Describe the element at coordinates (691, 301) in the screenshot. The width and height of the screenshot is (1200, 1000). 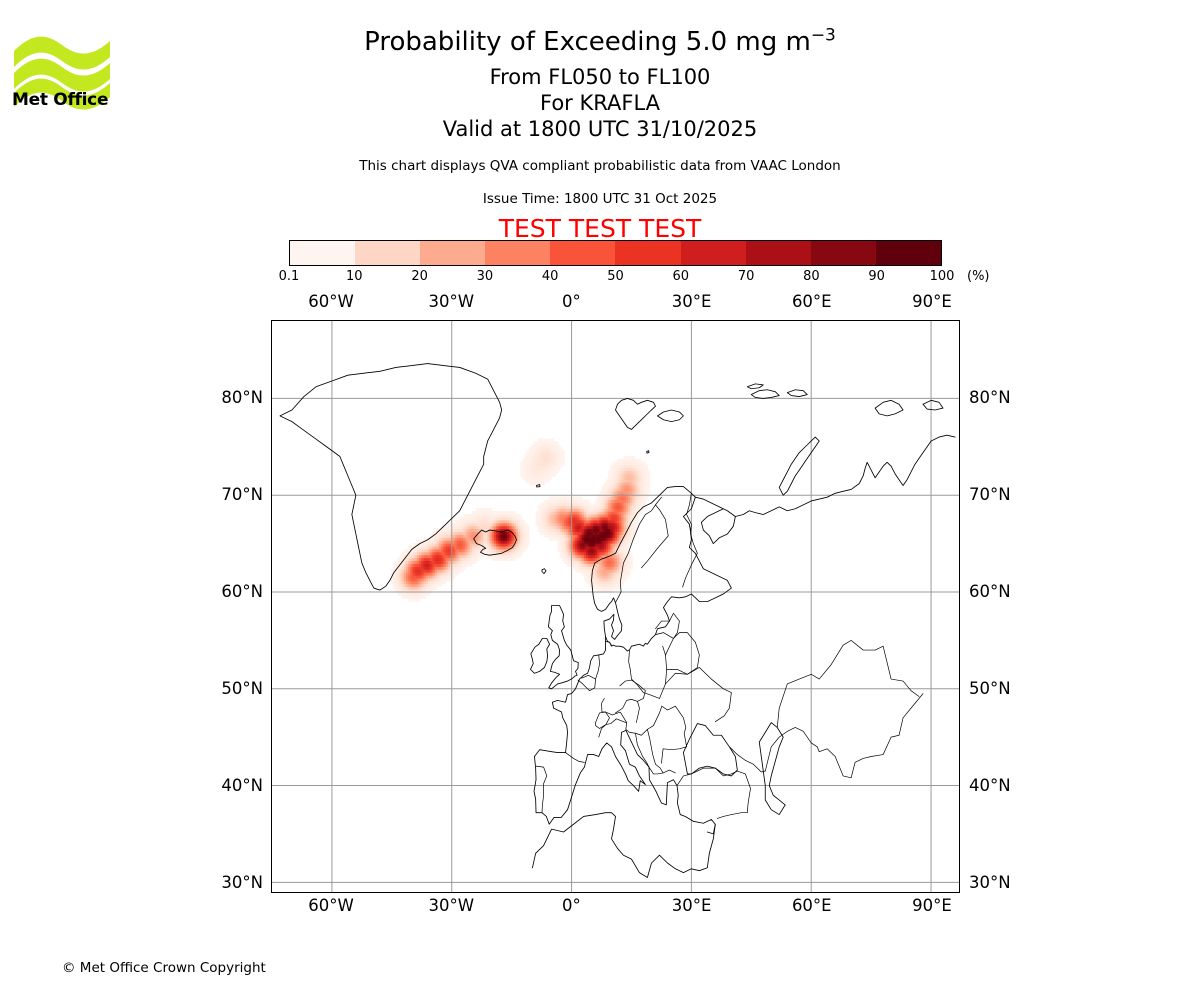
I see `longitude-label-top-30°E: 30°E` at that location.